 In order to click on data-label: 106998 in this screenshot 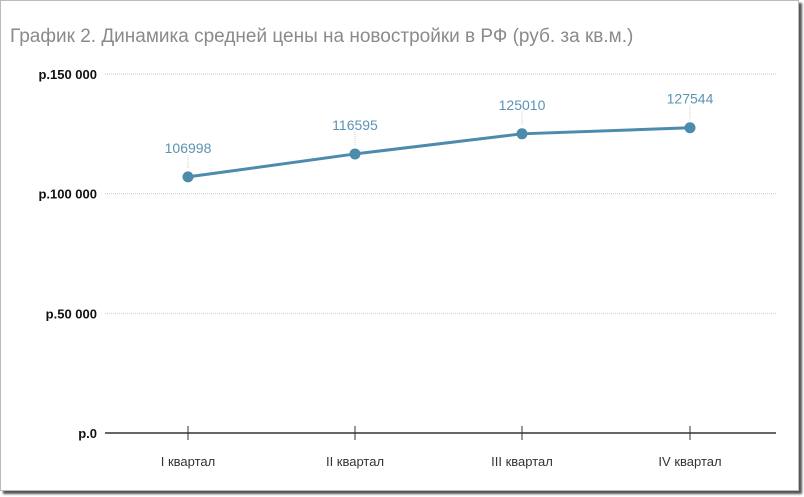, I will do `click(188, 148)`.